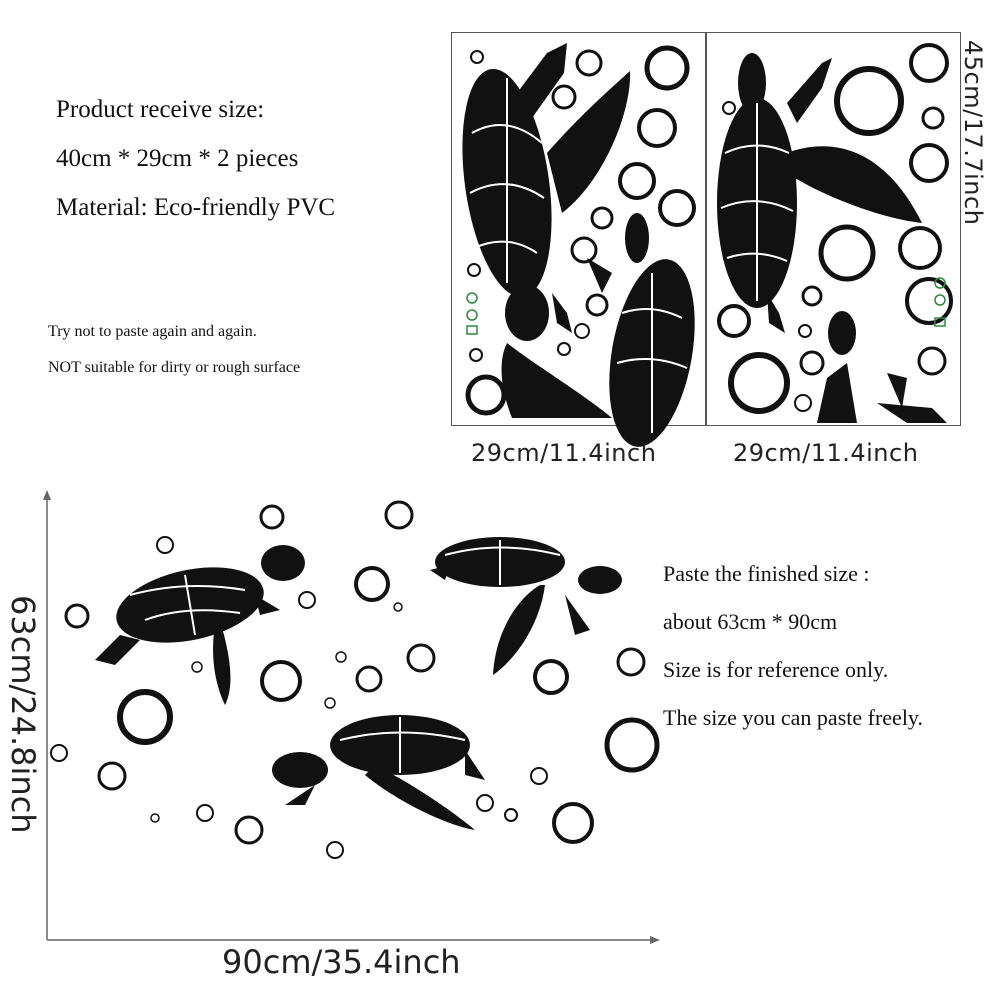 The image size is (1001, 1001). I want to click on sticker-sheet-right, so click(833, 229).